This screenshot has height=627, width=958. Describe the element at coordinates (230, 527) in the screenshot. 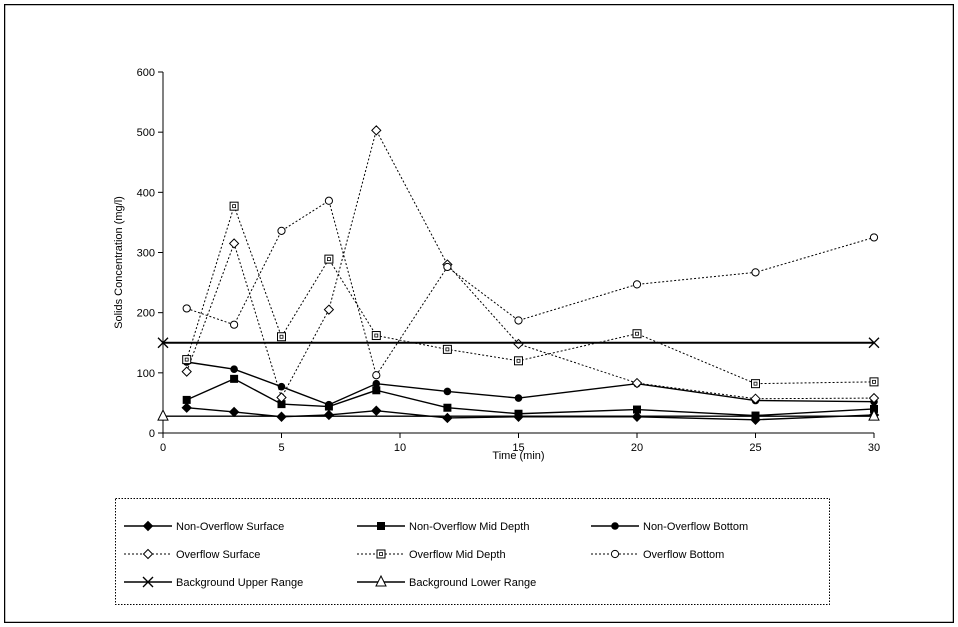

I see `legend-label: Non-Overflow Surface` at that location.